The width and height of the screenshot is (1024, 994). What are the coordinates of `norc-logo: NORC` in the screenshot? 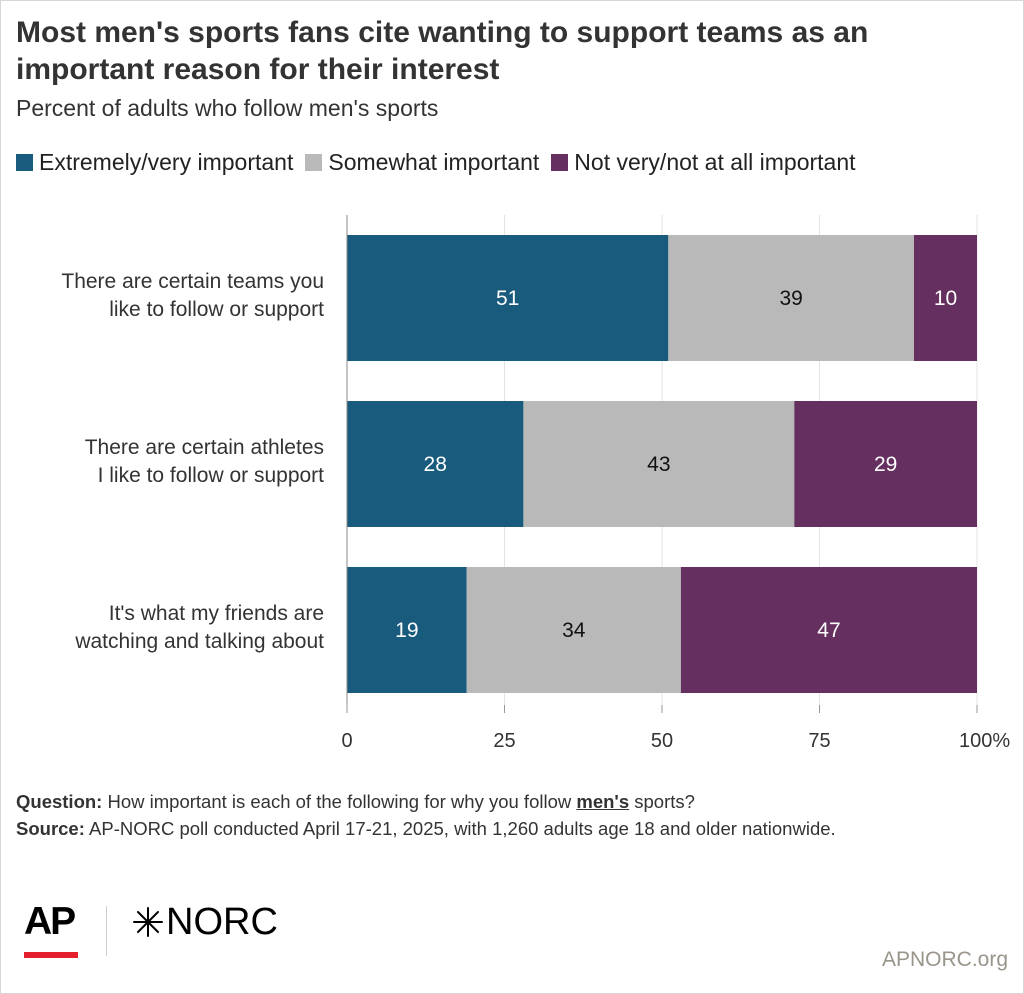 It's located at (204, 922).